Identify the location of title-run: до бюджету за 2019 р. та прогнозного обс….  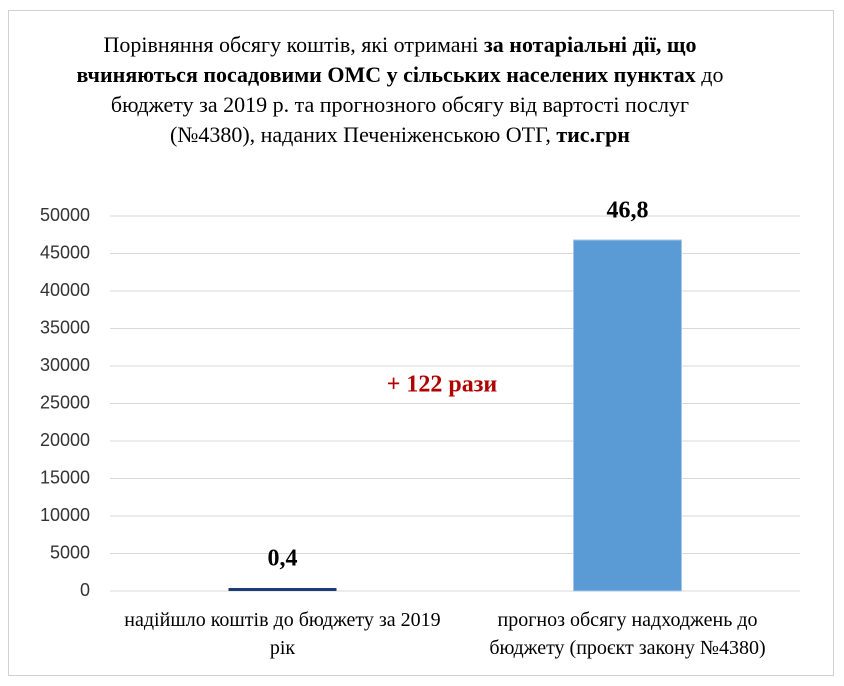
(417, 104).